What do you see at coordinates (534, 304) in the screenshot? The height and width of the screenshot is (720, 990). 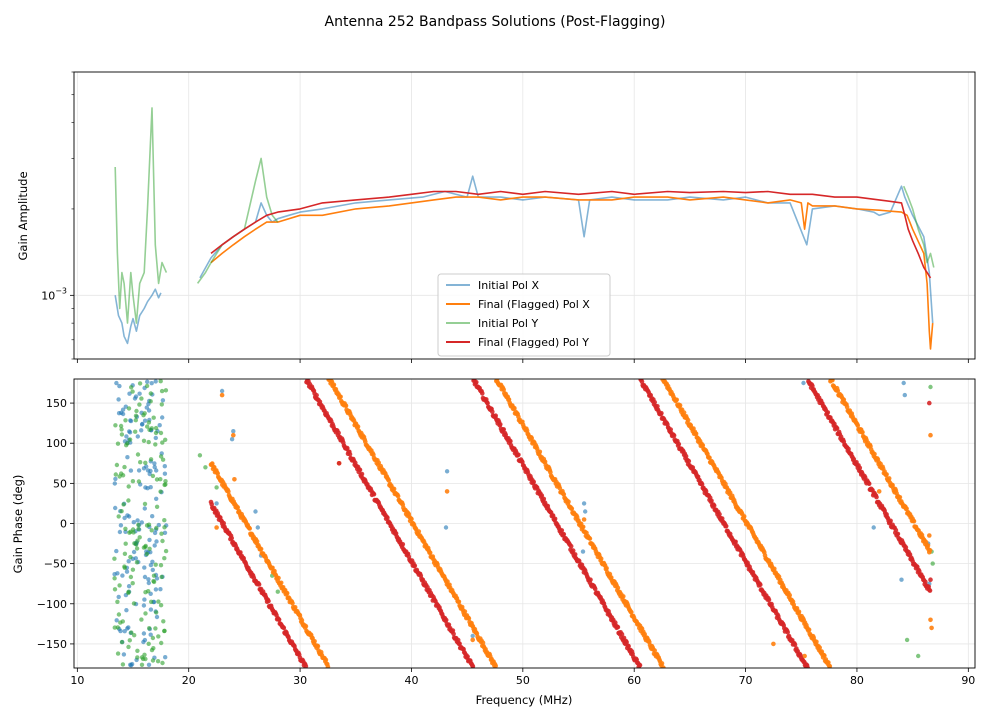 I see `legend-label-final-x: Final (Flagged) Pol X` at bounding box center [534, 304].